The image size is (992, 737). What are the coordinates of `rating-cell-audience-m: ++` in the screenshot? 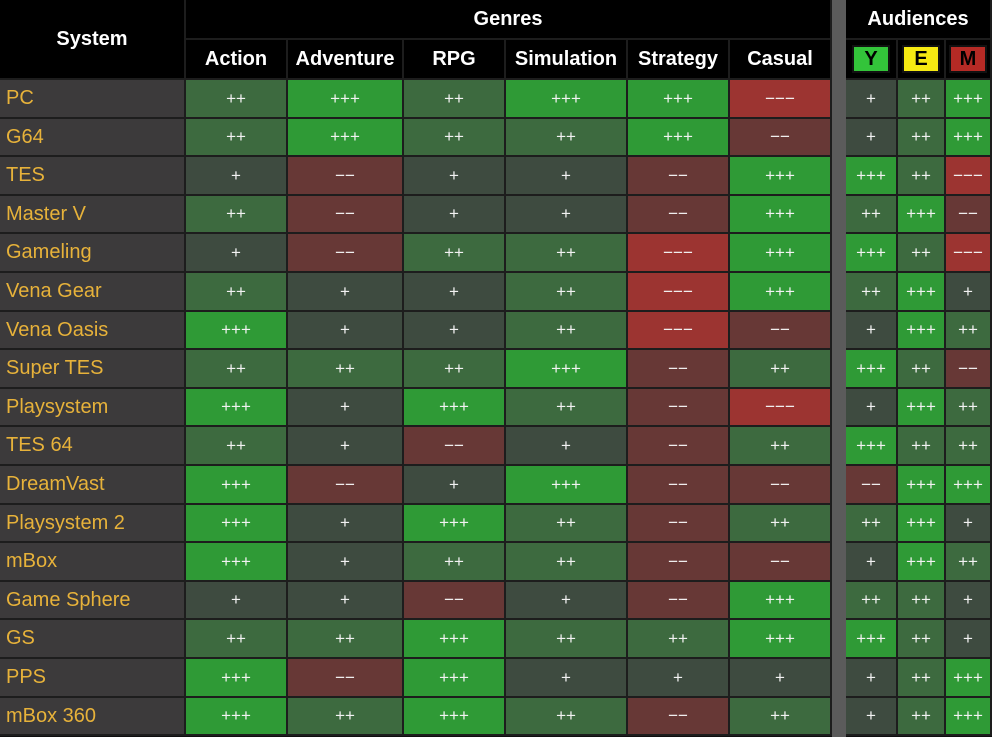 It's located at (969, 331).